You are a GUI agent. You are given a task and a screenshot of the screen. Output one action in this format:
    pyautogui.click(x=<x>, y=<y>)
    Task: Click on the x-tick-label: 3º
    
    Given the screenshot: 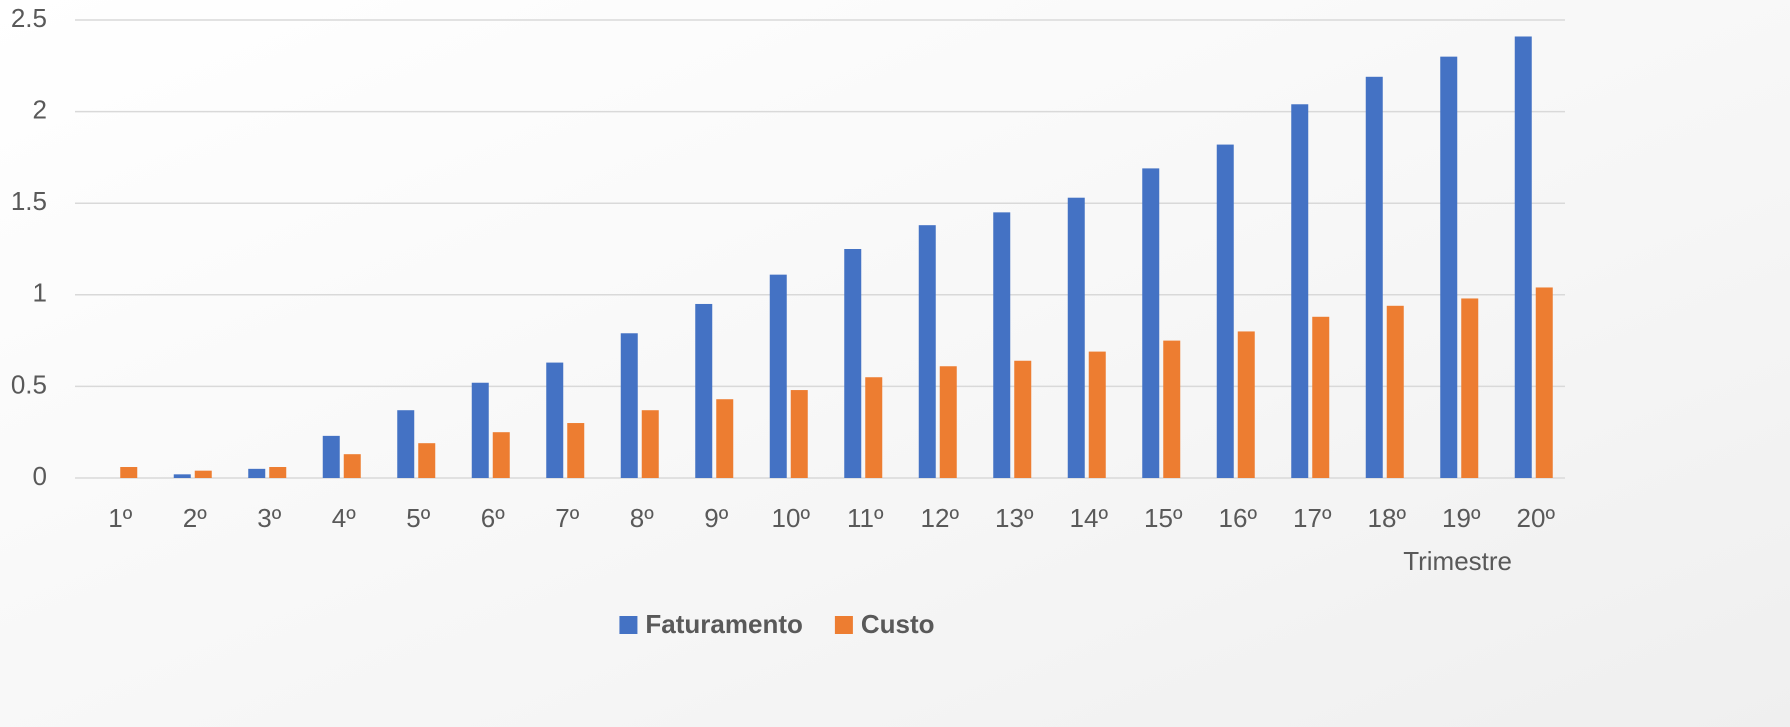 What is the action you would take?
    pyautogui.click(x=269, y=518)
    